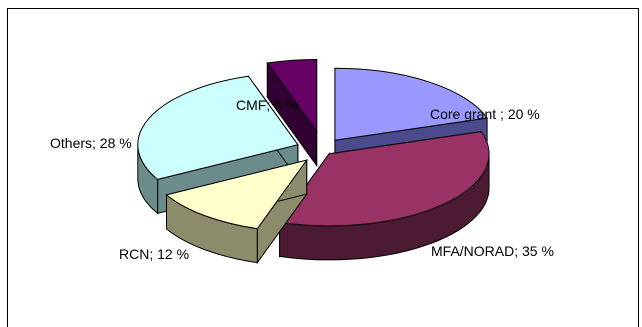 This screenshot has width=642, height=327. What do you see at coordinates (492, 251) in the screenshot?
I see `slice-label-mfa-norad: MFA/NORAD; 35 %` at bounding box center [492, 251].